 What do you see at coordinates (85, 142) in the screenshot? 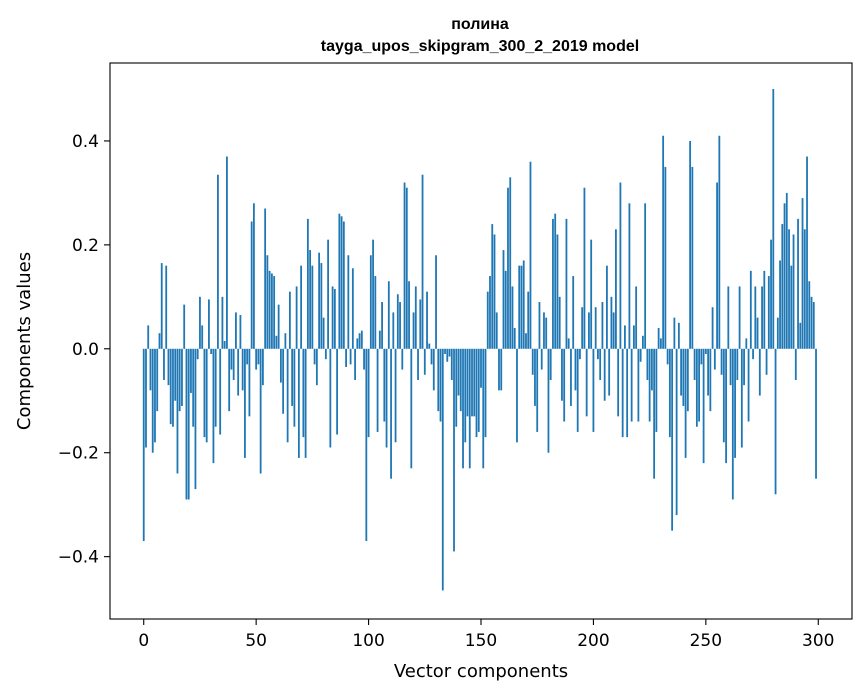
I see `y-tick-label: 0.4` at bounding box center [85, 142].